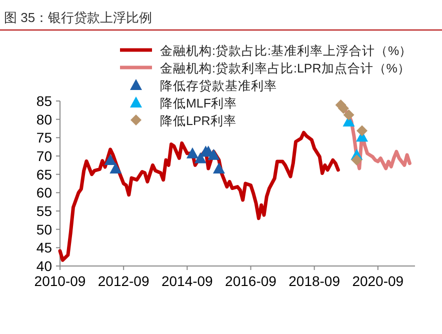 The height and width of the screenshot is (334, 442). What do you see at coordinates (44, 138) in the screenshot?
I see `y-tick-label: 75` at bounding box center [44, 138].